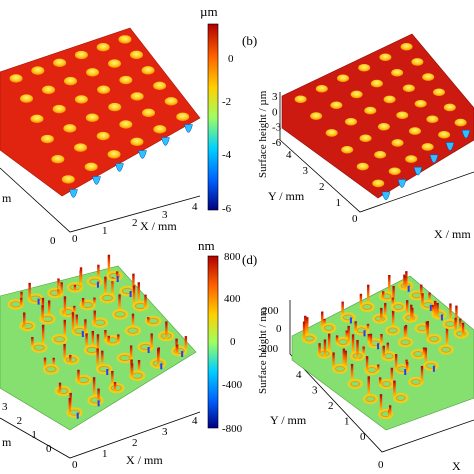 The width and height of the screenshot is (474, 474). Describe the element at coordinates (213, 342) in the screenshot. I see `panel-c-colorbar` at that location.